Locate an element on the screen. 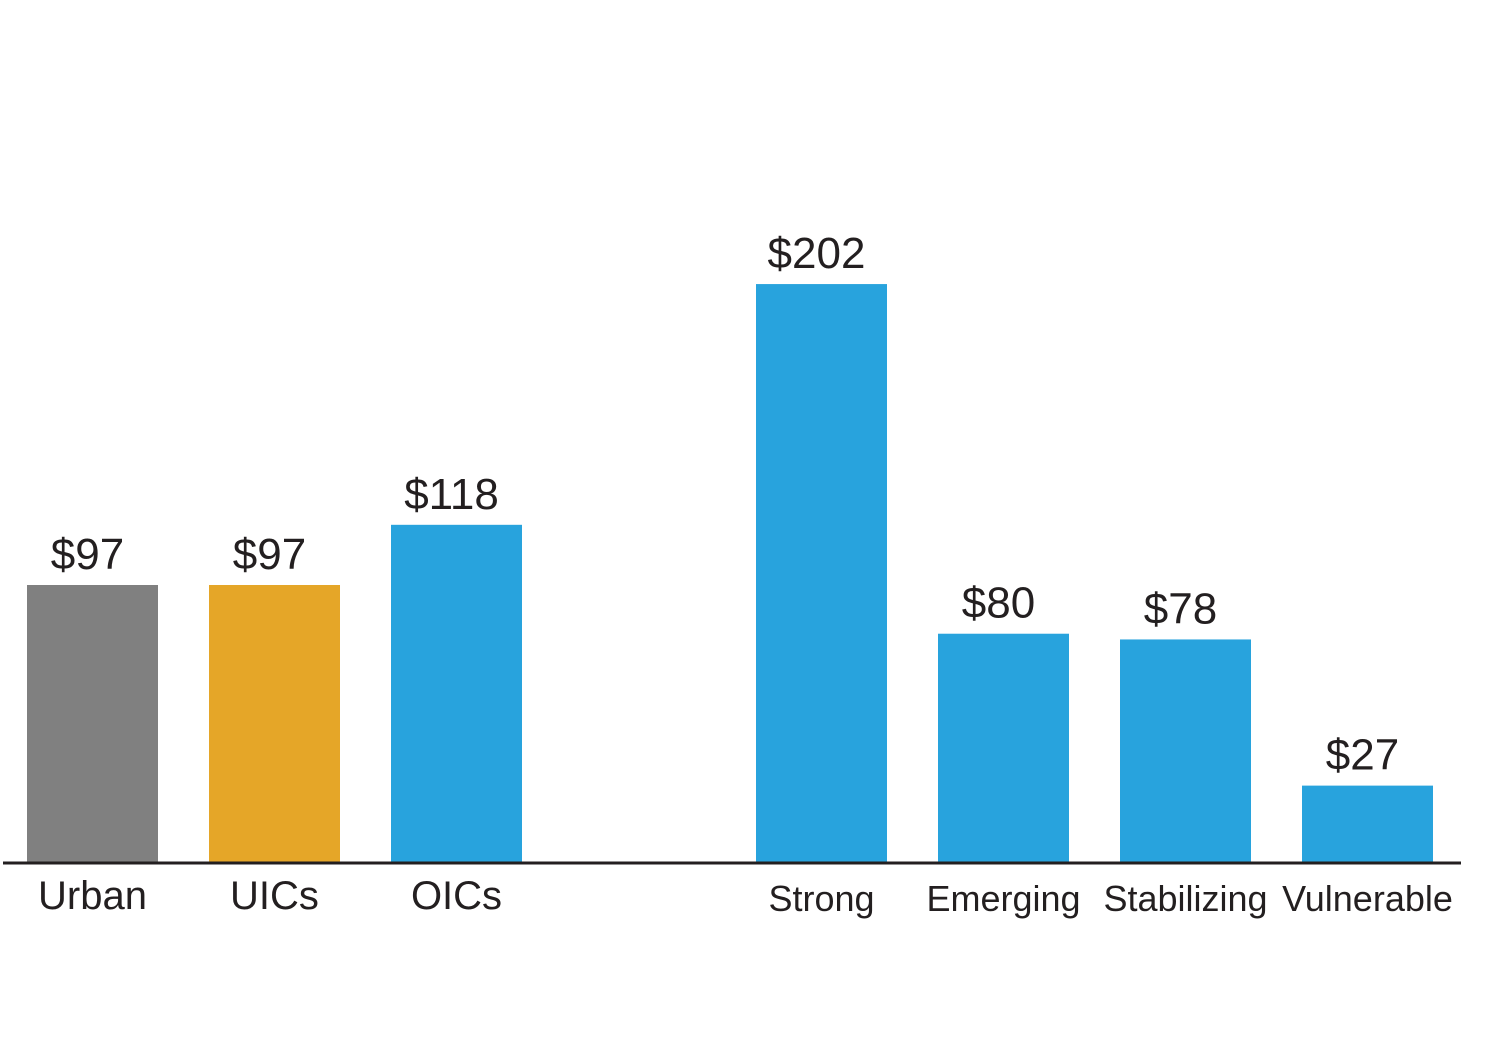 This screenshot has height=1063, width=1501. bar-emerging is located at coordinates (1003, 748).